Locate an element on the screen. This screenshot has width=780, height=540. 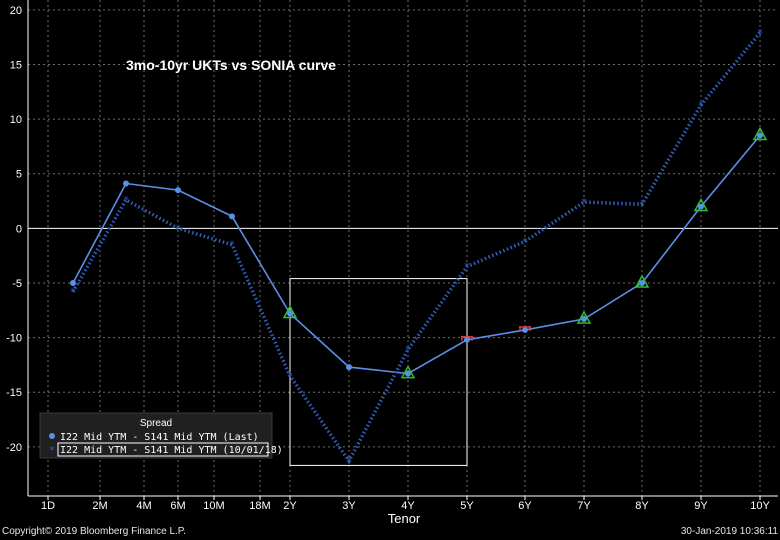
y-tick-label: -5 is located at coordinates (17, 284).